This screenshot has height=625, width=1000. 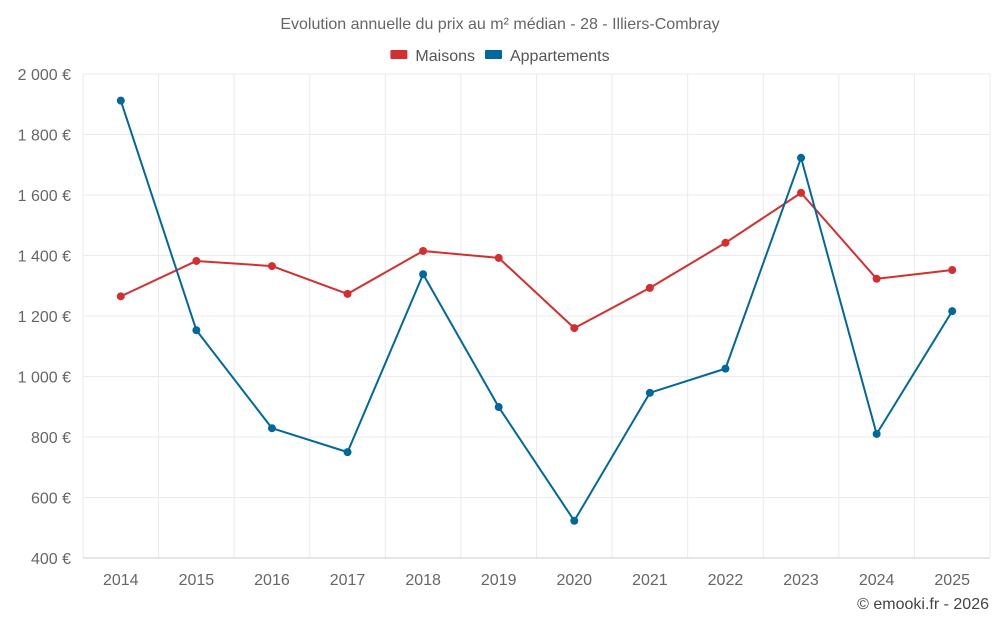 What do you see at coordinates (272, 580) in the screenshot?
I see `x-tick-label: 2016` at bounding box center [272, 580].